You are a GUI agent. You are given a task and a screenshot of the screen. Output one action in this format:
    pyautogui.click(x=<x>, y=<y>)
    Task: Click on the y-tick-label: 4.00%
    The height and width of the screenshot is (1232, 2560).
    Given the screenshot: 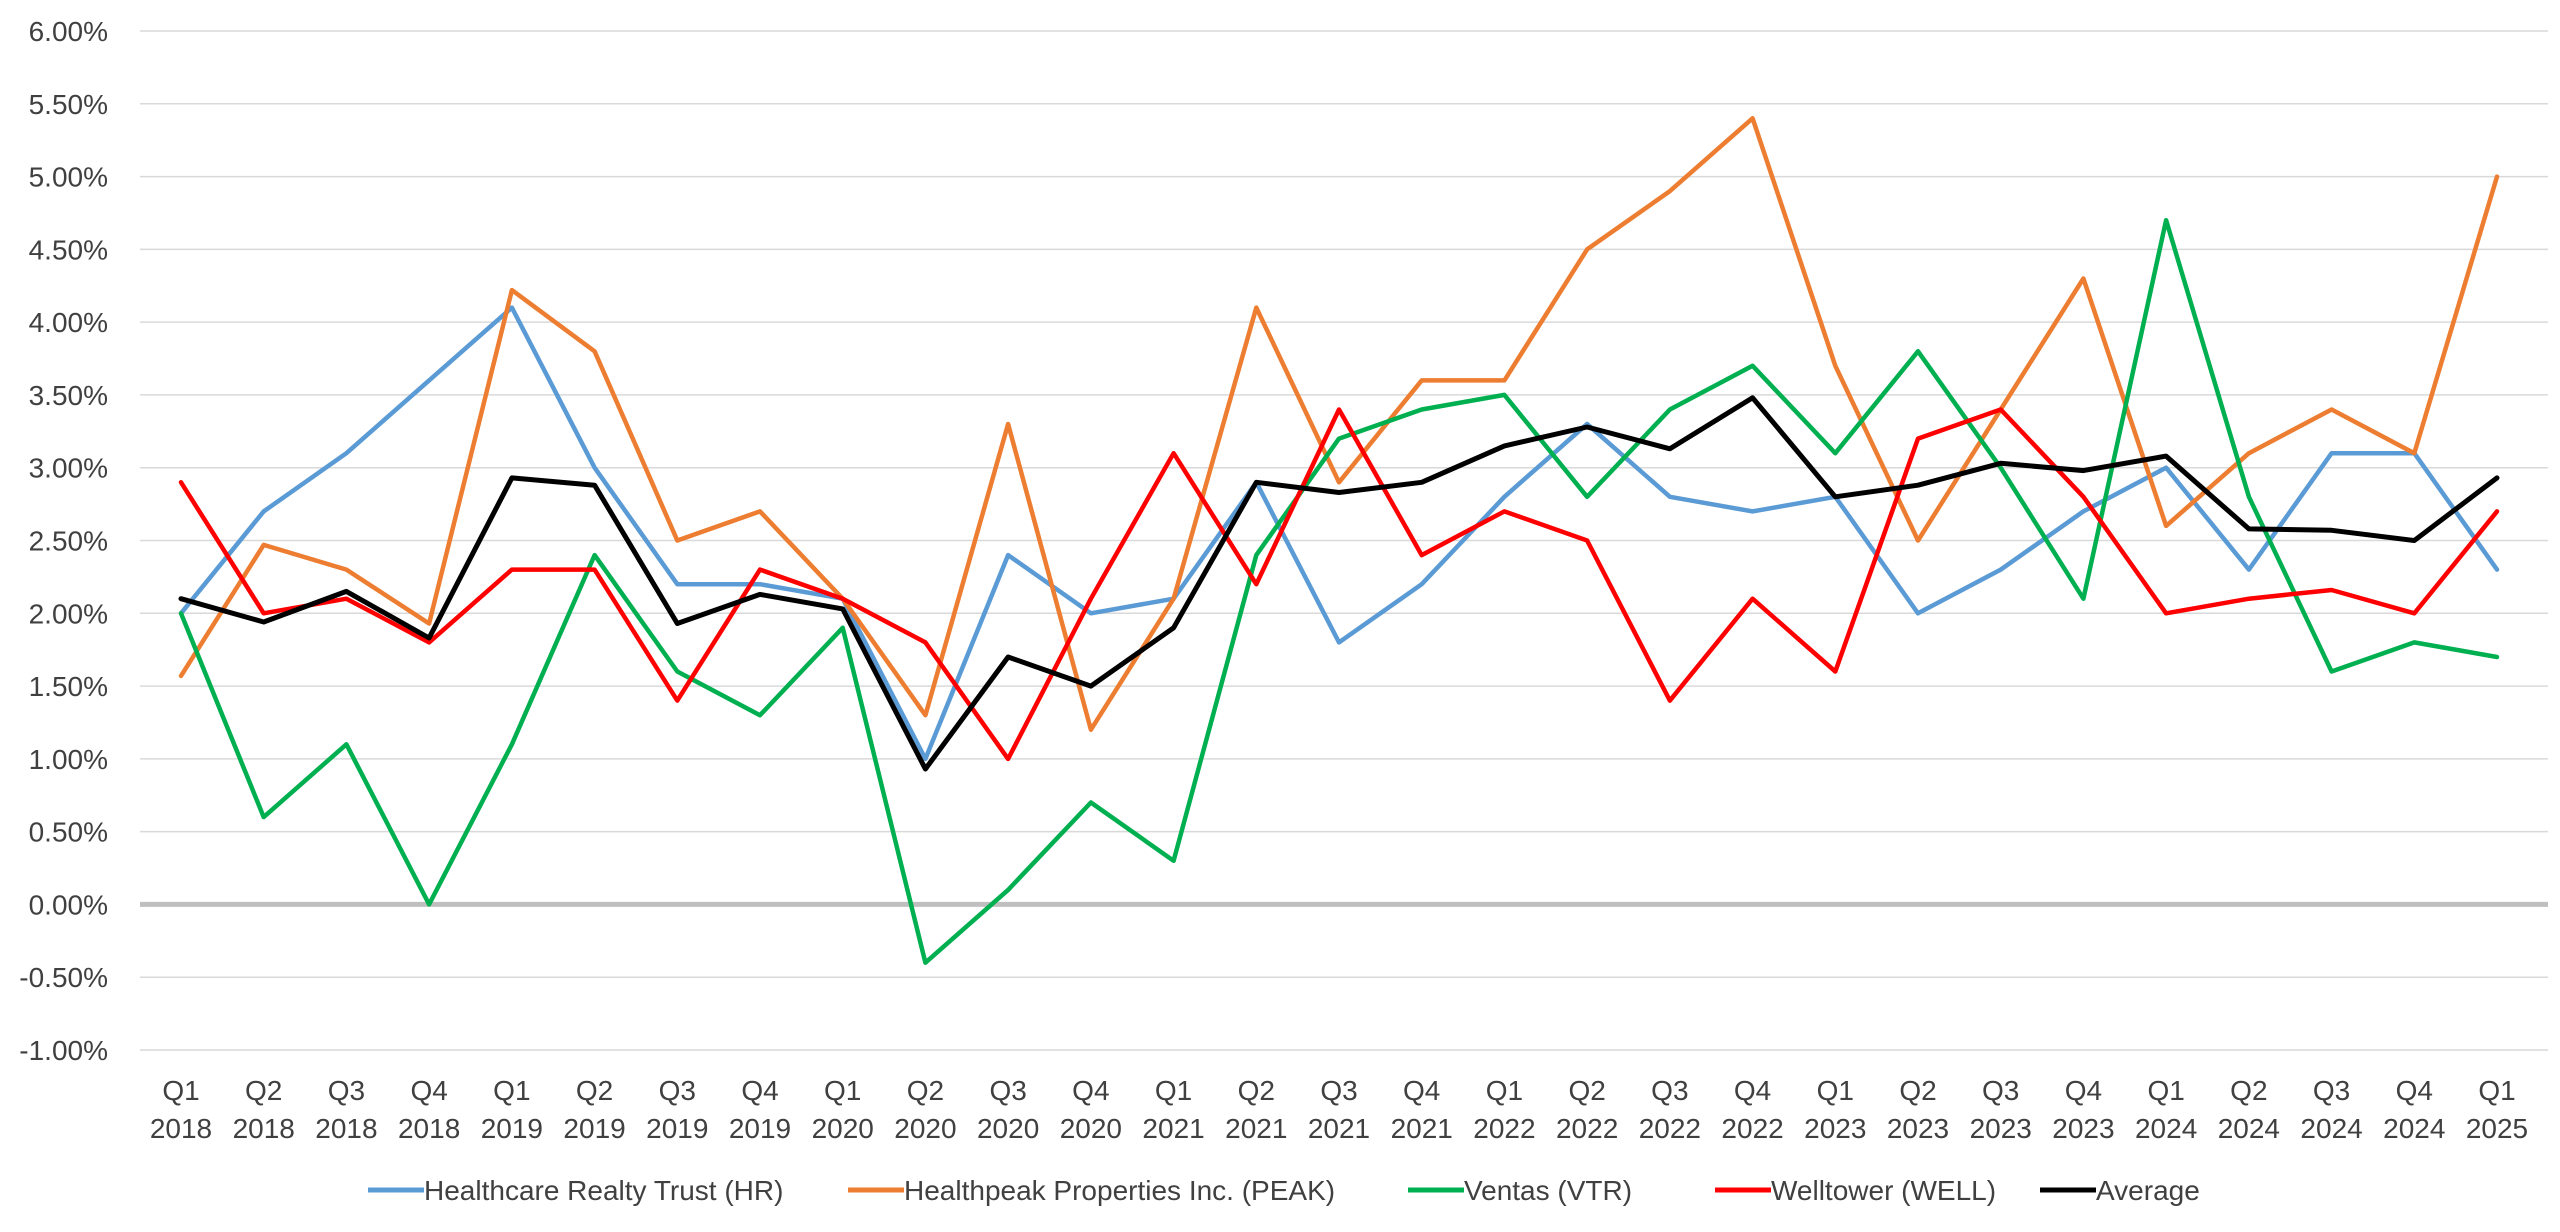 What is the action you would take?
    pyautogui.click(x=68, y=322)
    